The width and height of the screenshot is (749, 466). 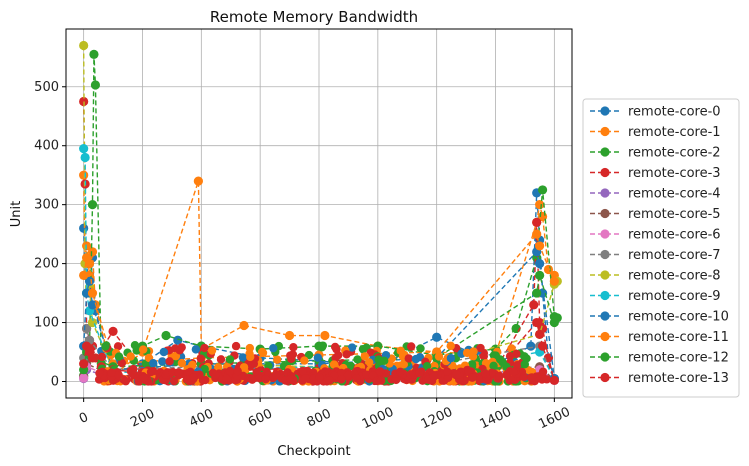 I want to click on y-tick-label: 0, so click(x=55, y=381).